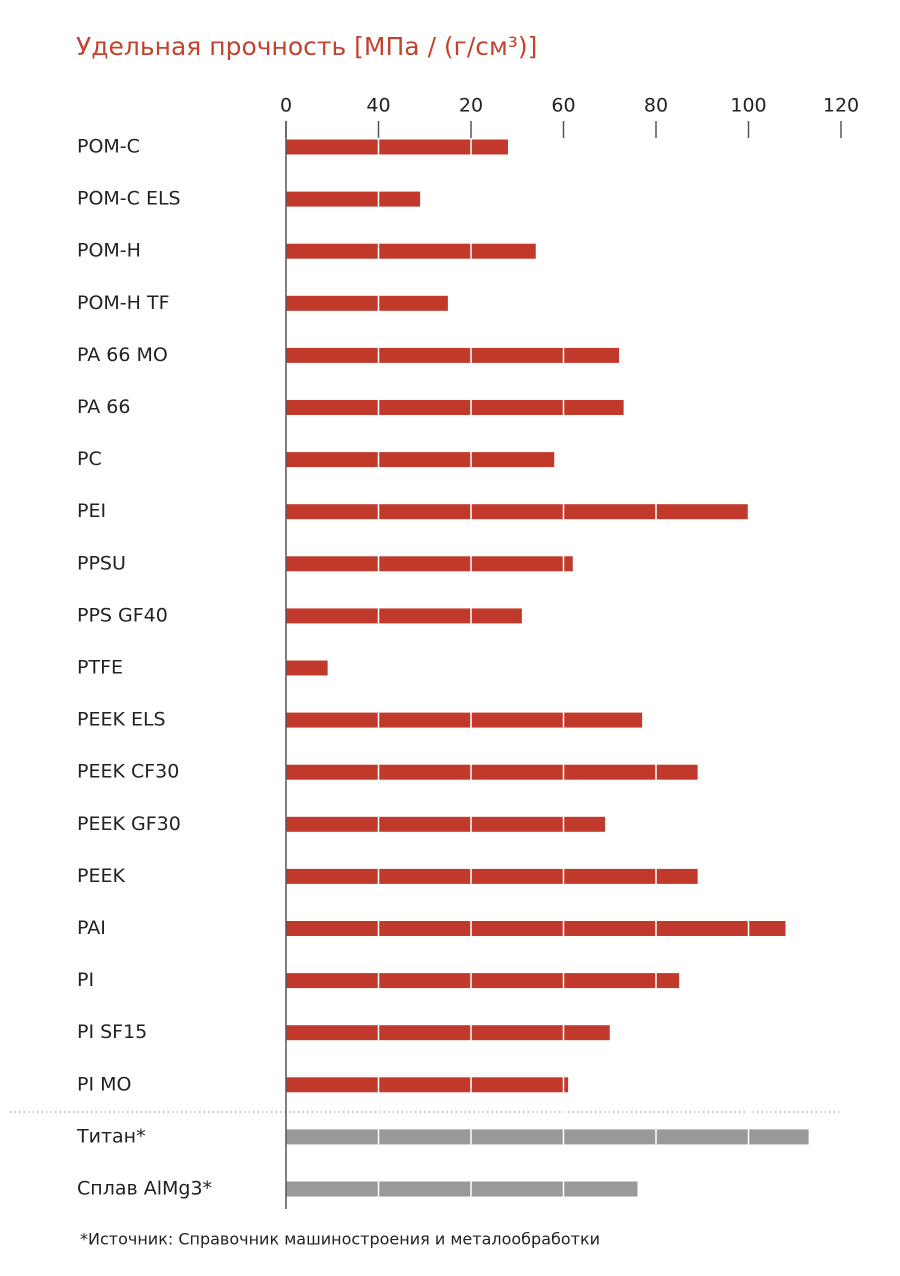 This screenshot has width=900, height=1276. What do you see at coordinates (563, 106) in the screenshot?
I see `x-tick-label: 60` at bounding box center [563, 106].